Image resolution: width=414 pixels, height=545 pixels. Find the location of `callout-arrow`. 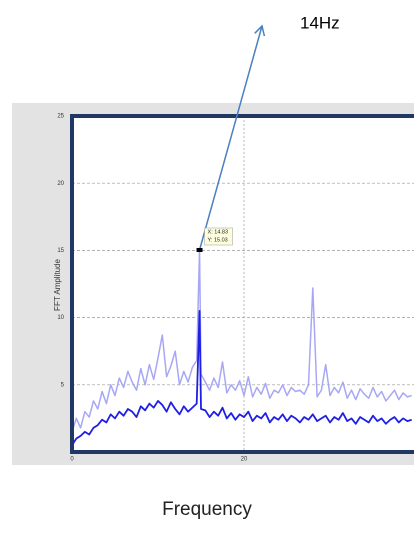

callout-arrow is located at coordinates (232, 137).